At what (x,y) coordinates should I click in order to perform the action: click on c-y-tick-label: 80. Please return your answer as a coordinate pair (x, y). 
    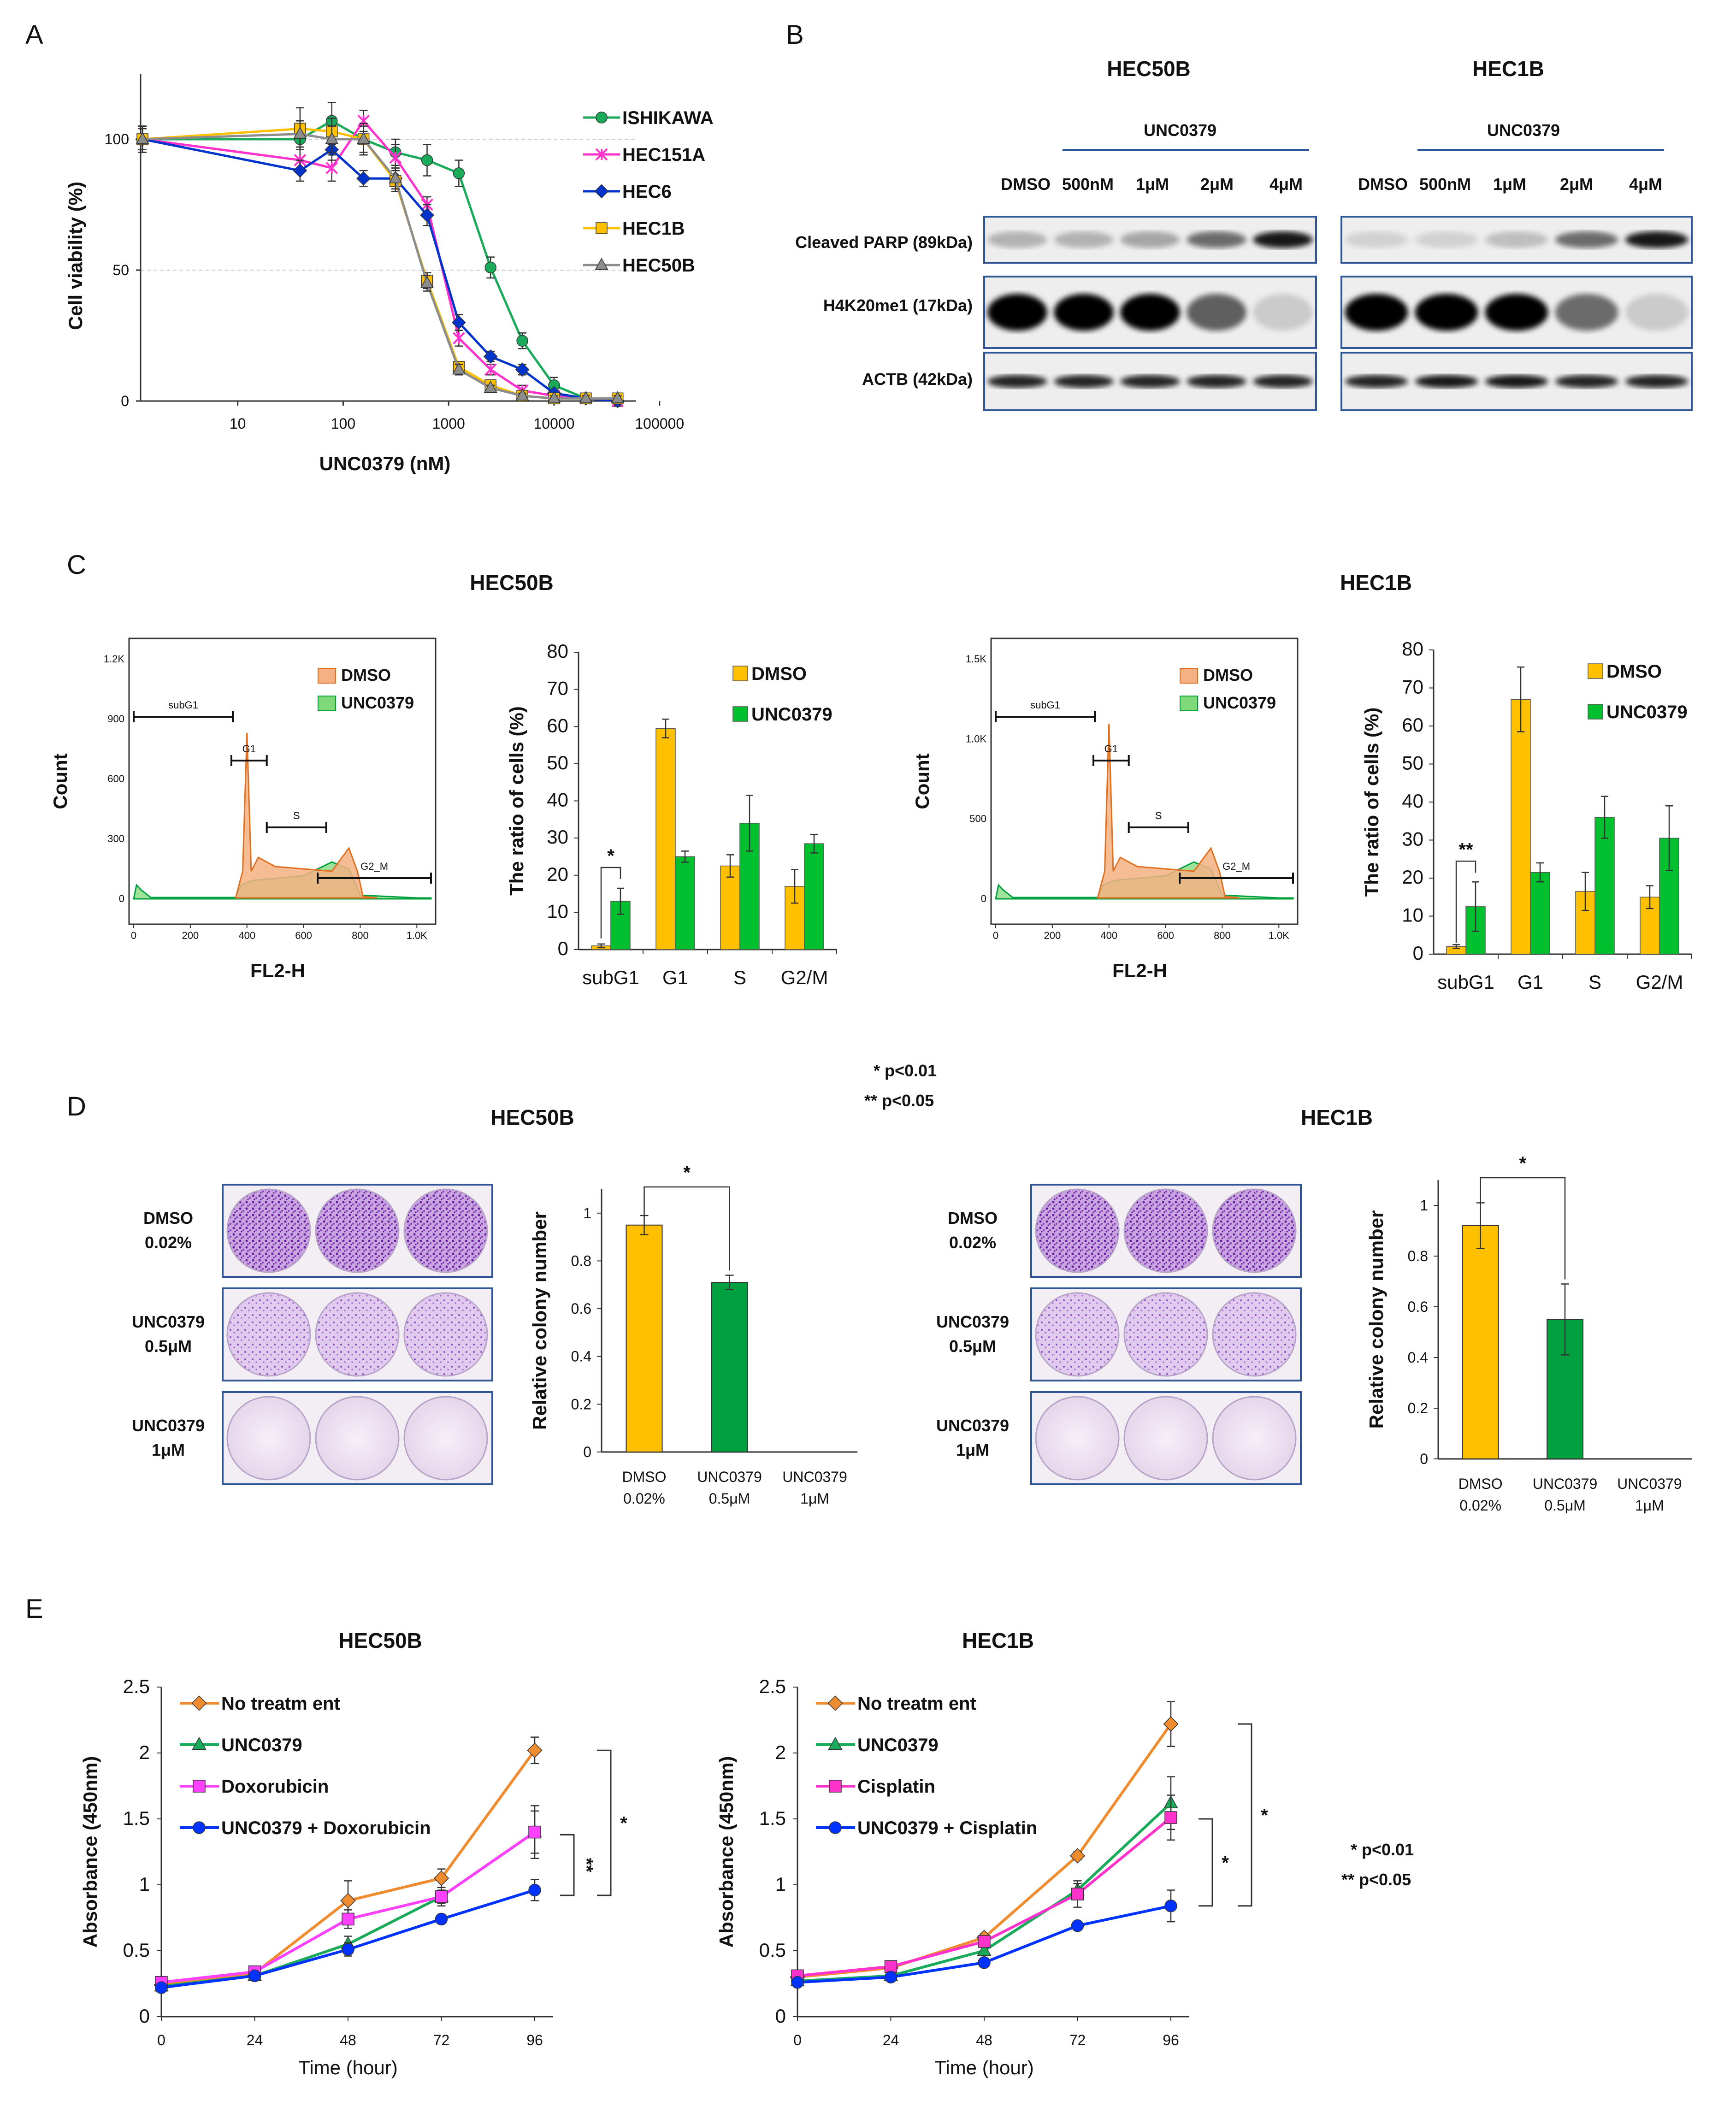
    Looking at the image, I should click on (1412, 649).